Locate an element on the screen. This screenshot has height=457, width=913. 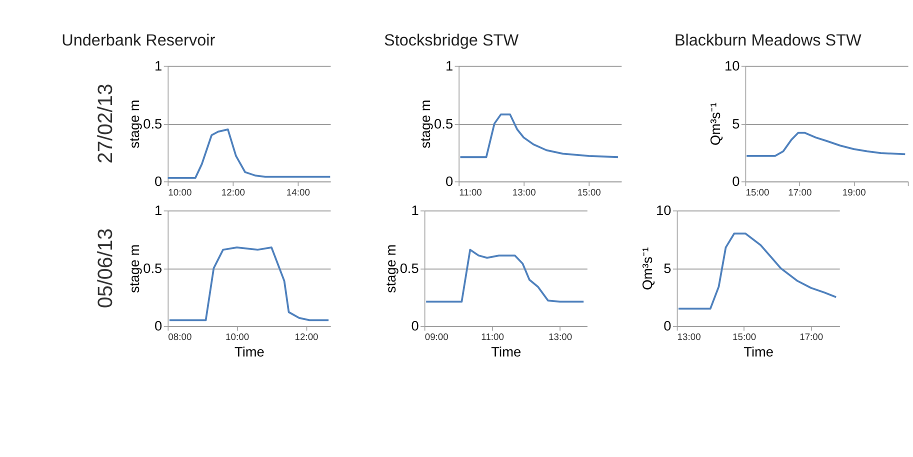
chart-title: Blackburn Meadows STW is located at coordinates (768, 40).